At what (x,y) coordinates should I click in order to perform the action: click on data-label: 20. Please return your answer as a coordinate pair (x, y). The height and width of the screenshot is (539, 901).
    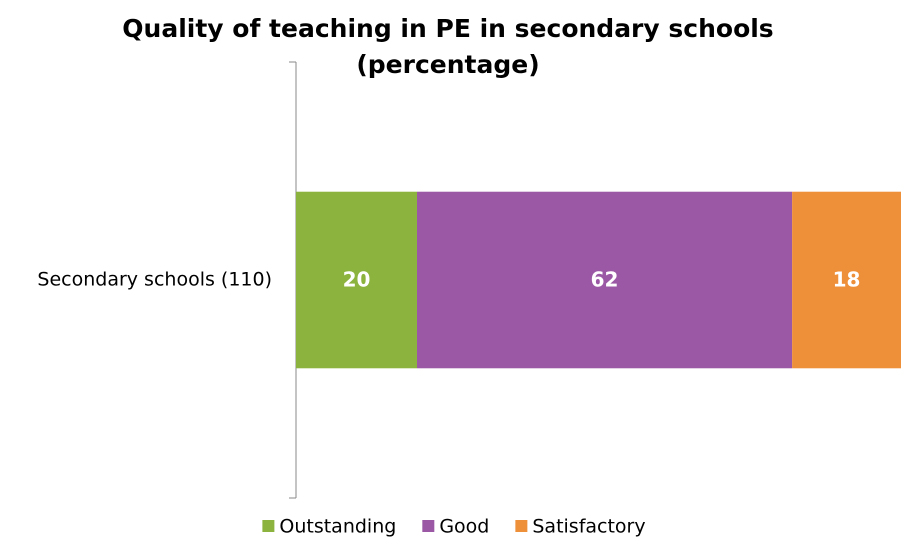
    Looking at the image, I should click on (357, 280).